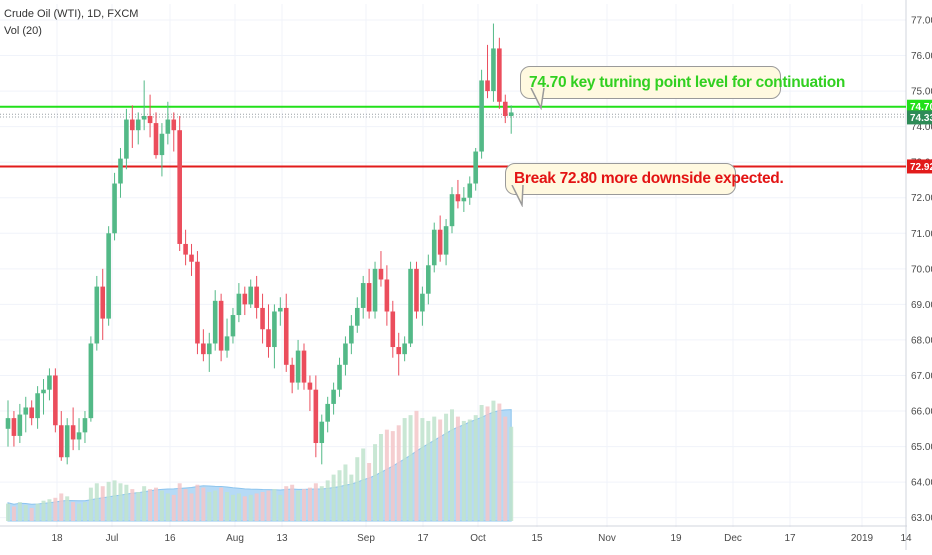 This screenshot has width=932, height=555. Describe the element at coordinates (481, 538) in the screenshot. I see `time-axis: 18 Jul 16 Aug 13 Sep 17 Oct 15 Nov 19 Dec 17 2019 14` at that location.